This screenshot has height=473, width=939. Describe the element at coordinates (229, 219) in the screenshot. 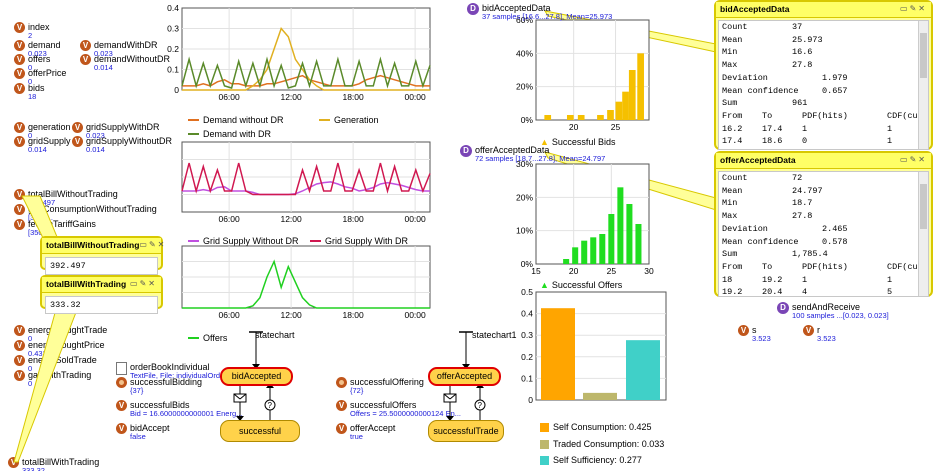

I see `x-tick-label: 06:00` at that location.